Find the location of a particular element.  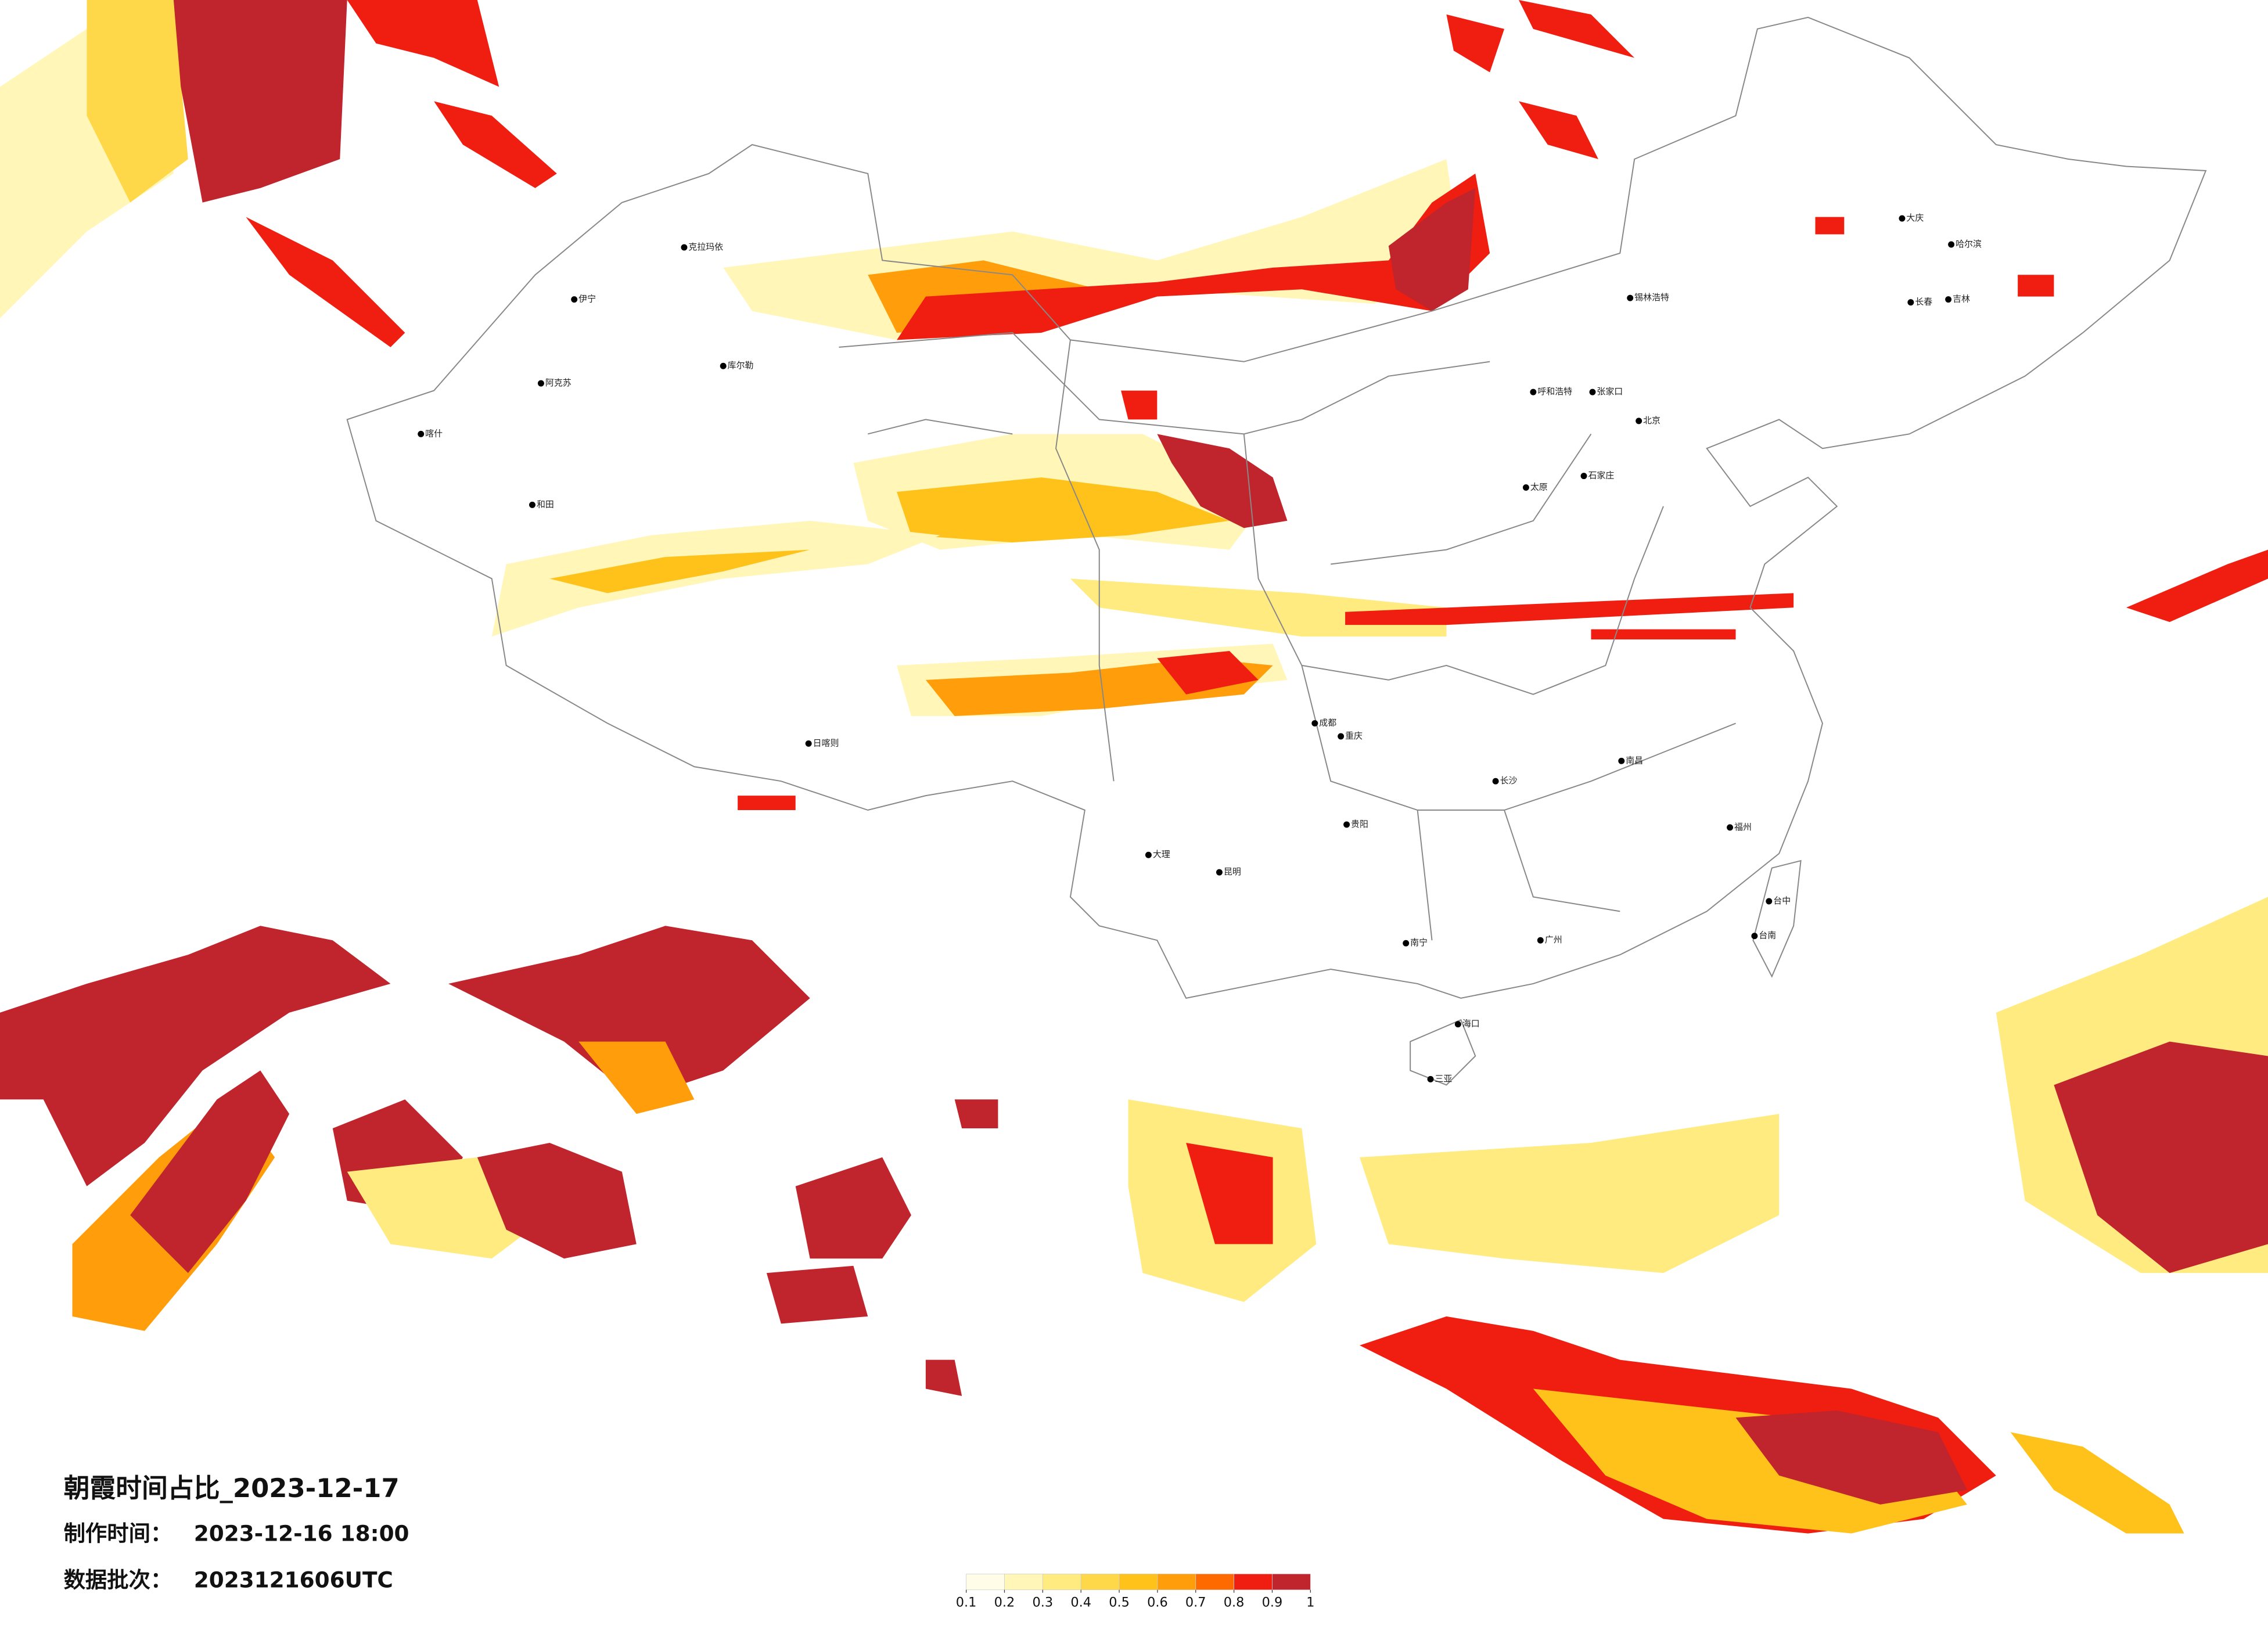

city-label: 石家庄 is located at coordinates (1601, 476).